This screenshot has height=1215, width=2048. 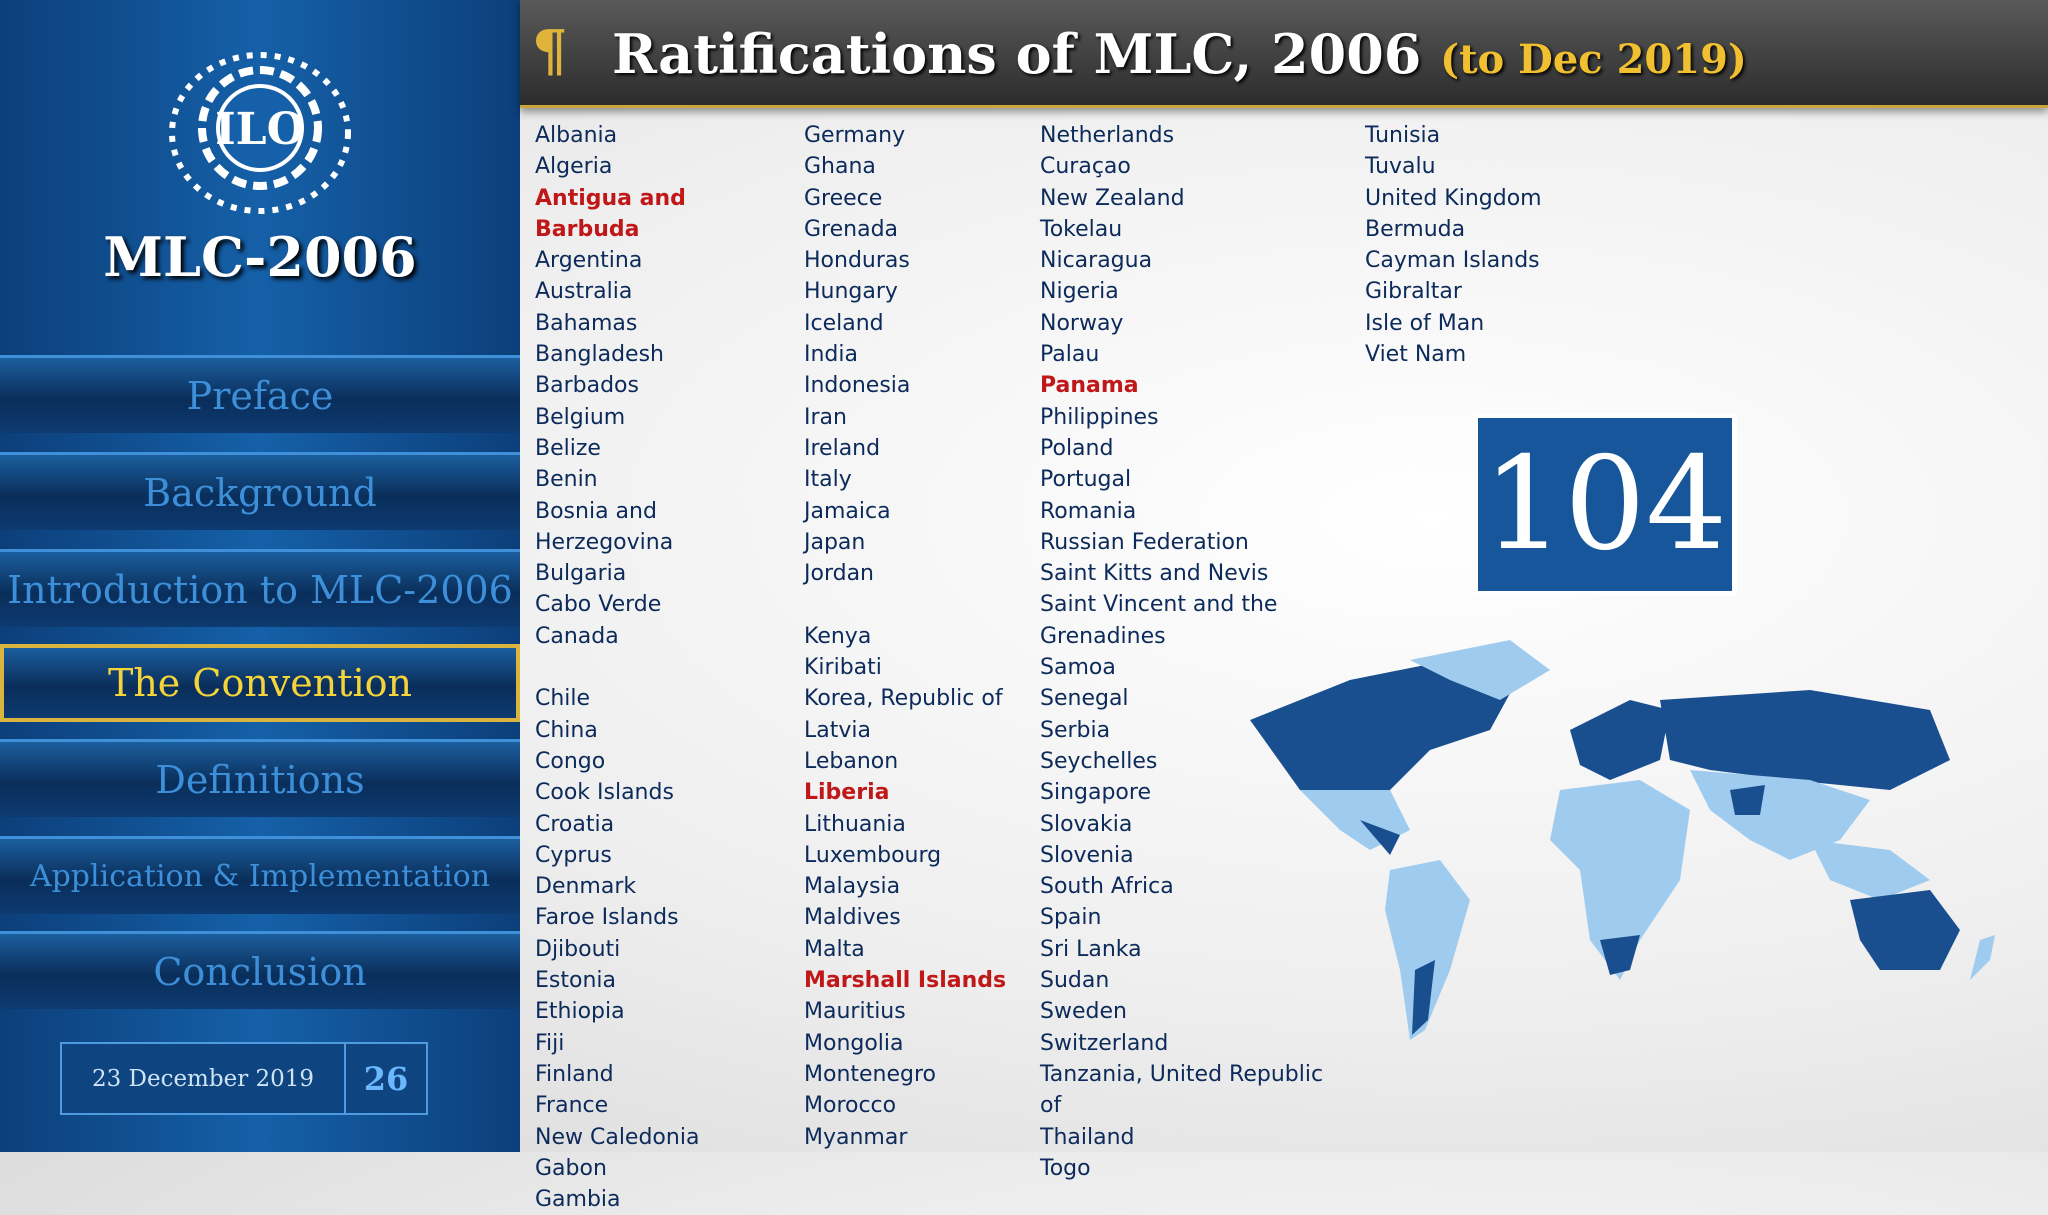 I want to click on nav-button: Conclusion, so click(x=260, y=970).